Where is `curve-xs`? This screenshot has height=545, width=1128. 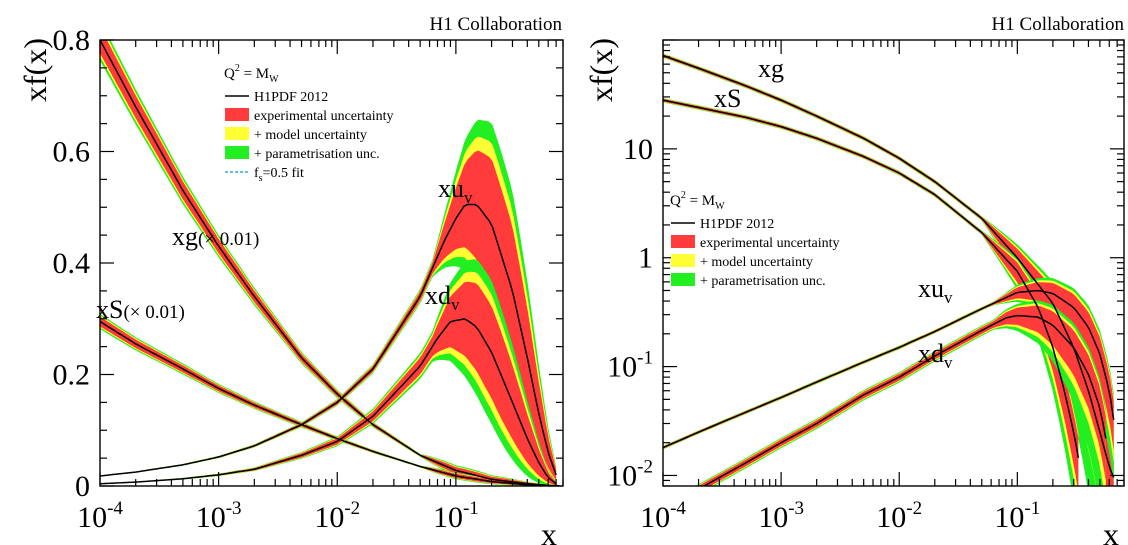 curve-xs is located at coordinates (330, 403).